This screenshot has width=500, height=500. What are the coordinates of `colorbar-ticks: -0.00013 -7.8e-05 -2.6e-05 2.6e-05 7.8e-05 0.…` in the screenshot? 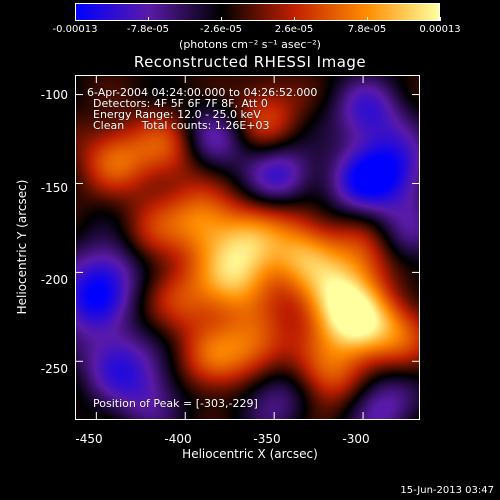 It's located at (250, 20).